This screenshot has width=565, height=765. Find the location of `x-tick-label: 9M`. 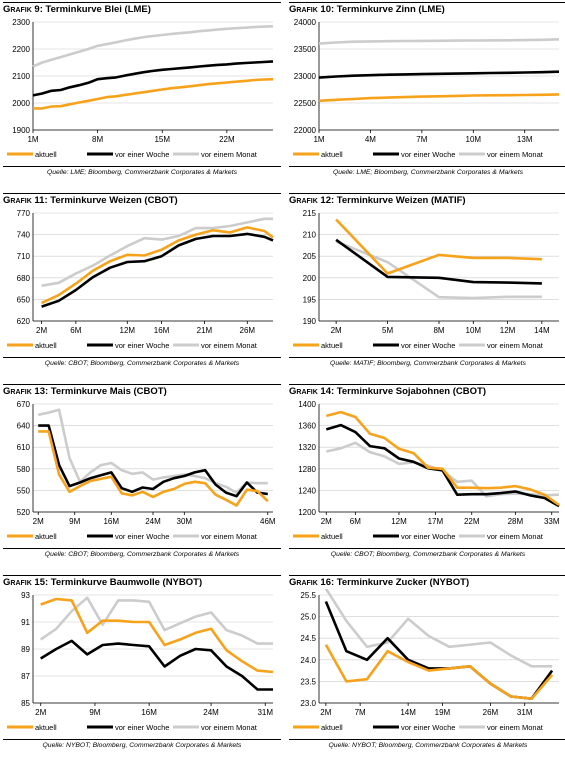

x-tick-label: 9M is located at coordinates (74, 521).